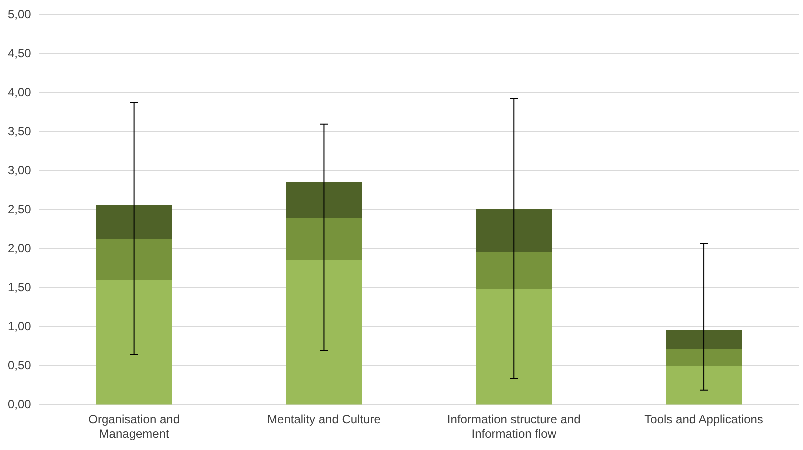 This screenshot has height=450, width=803. What do you see at coordinates (20, 249) in the screenshot?
I see `y-tick-label: 2,00` at bounding box center [20, 249].